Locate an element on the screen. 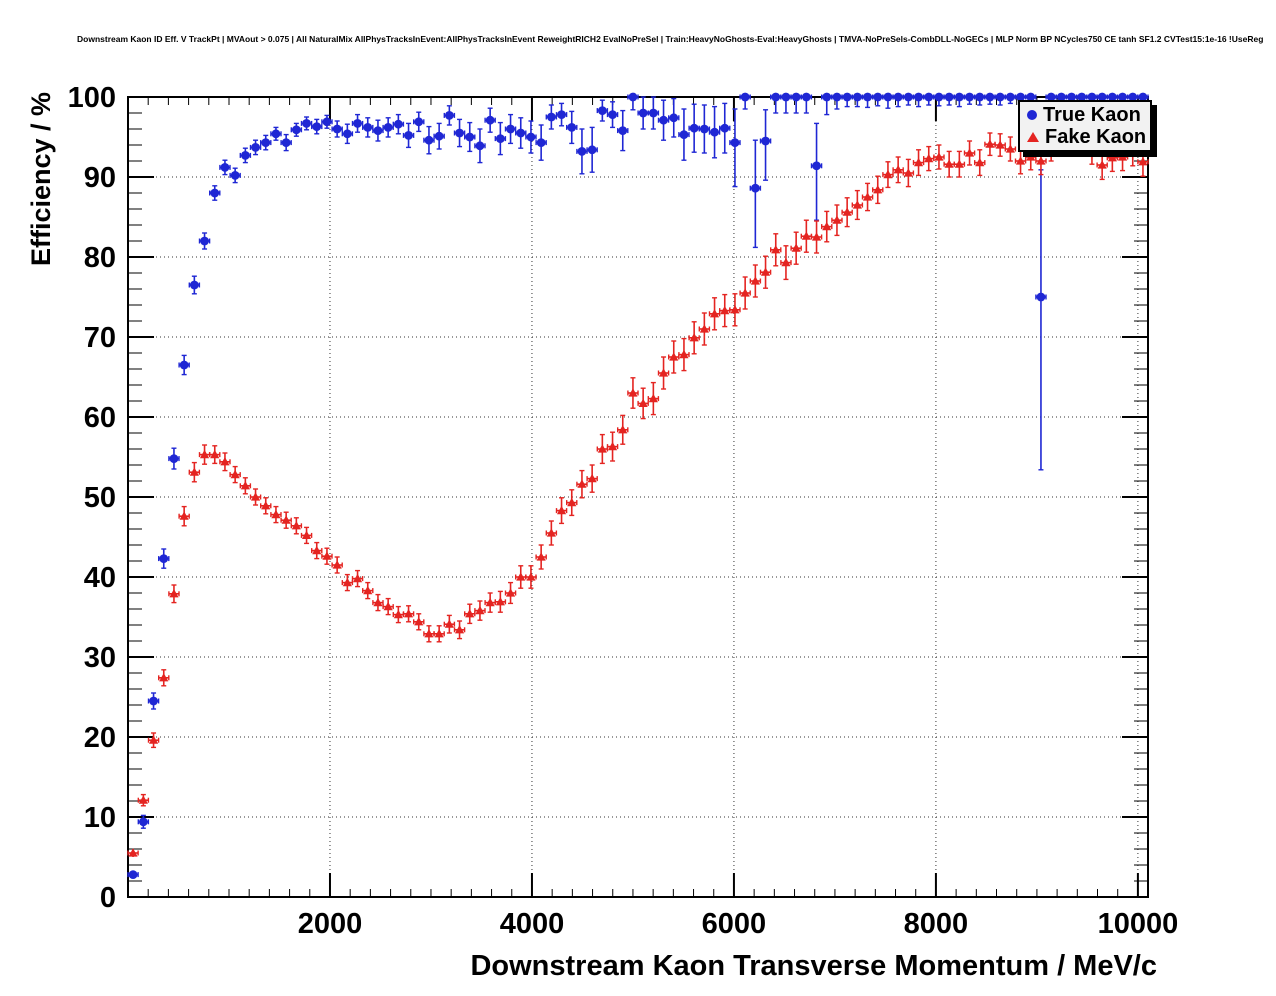  y-tick-label: 30 is located at coordinates (100, 658).